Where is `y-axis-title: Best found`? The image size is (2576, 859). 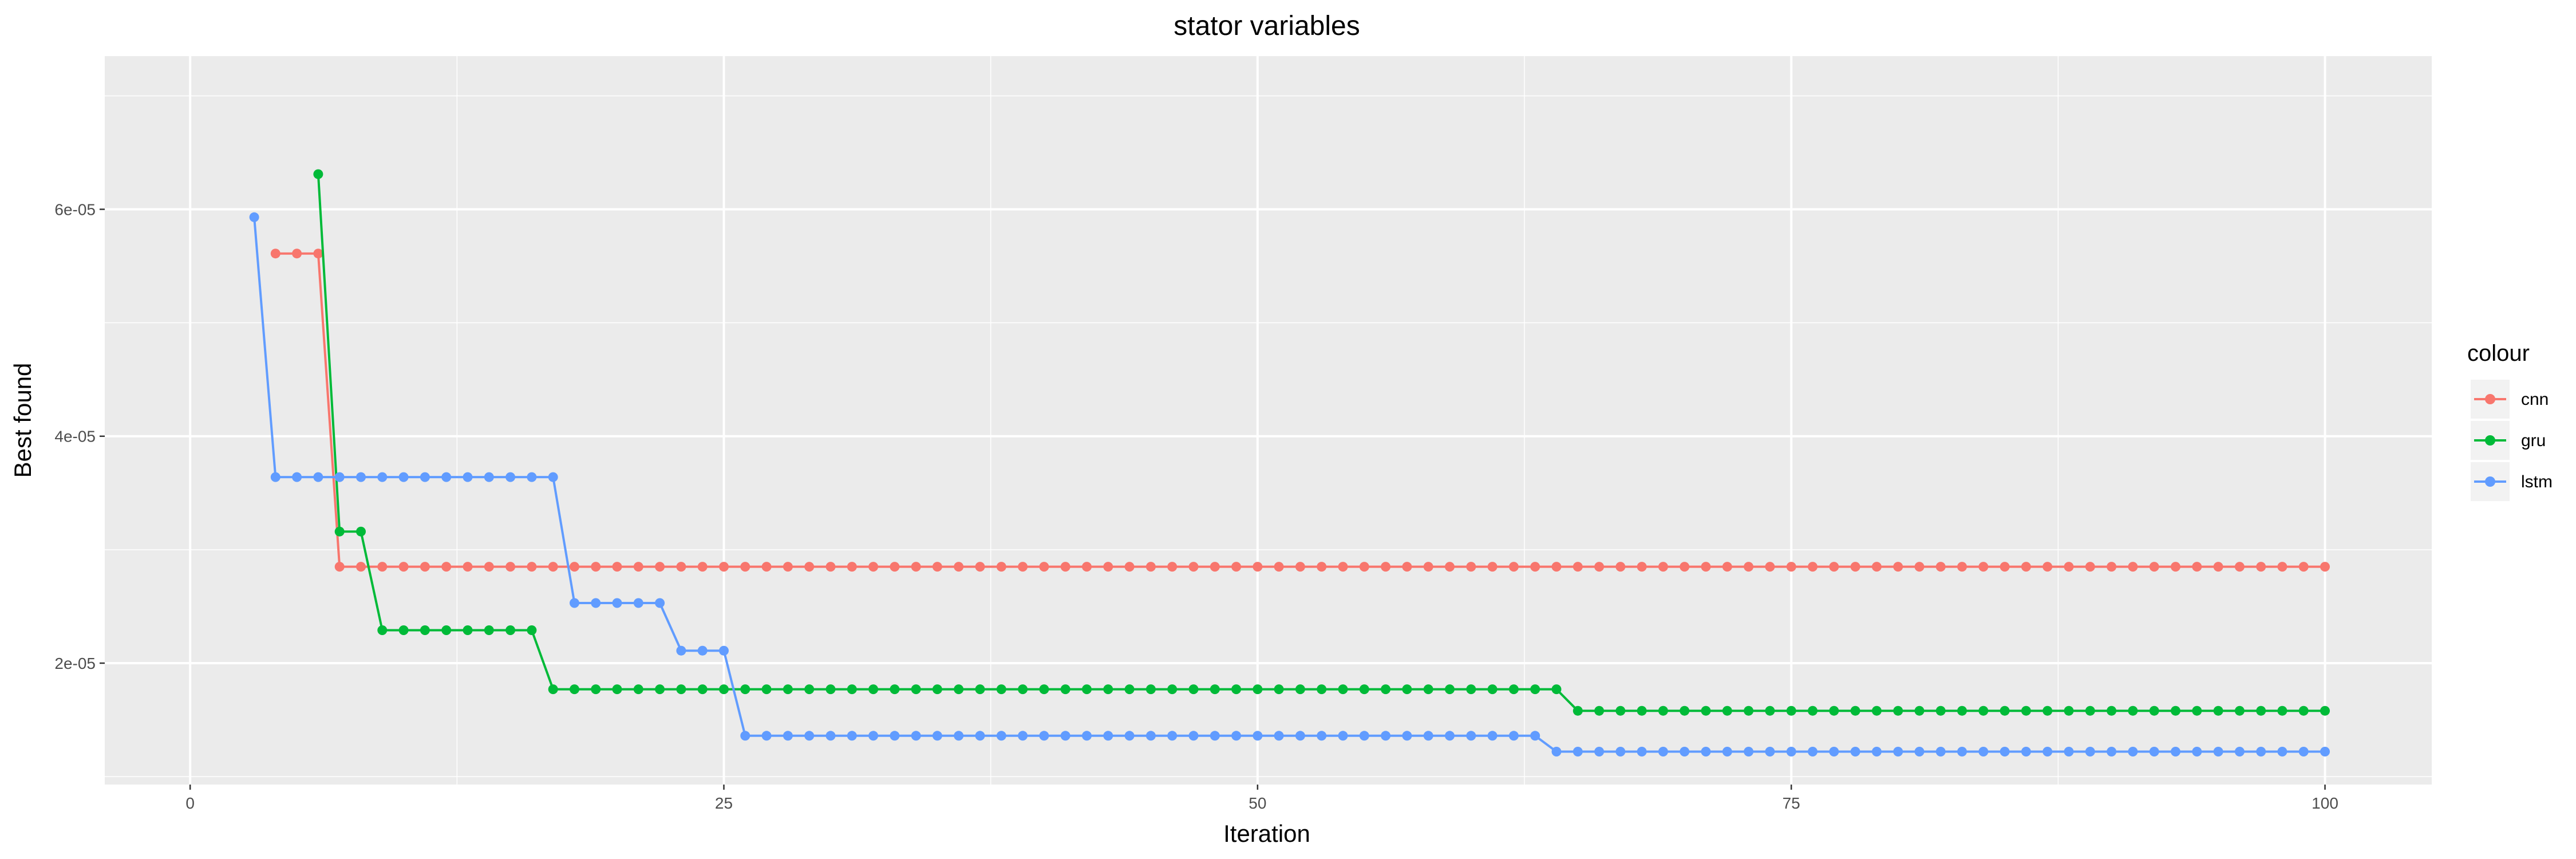 y-axis-title: Best found is located at coordinates (22, 420).